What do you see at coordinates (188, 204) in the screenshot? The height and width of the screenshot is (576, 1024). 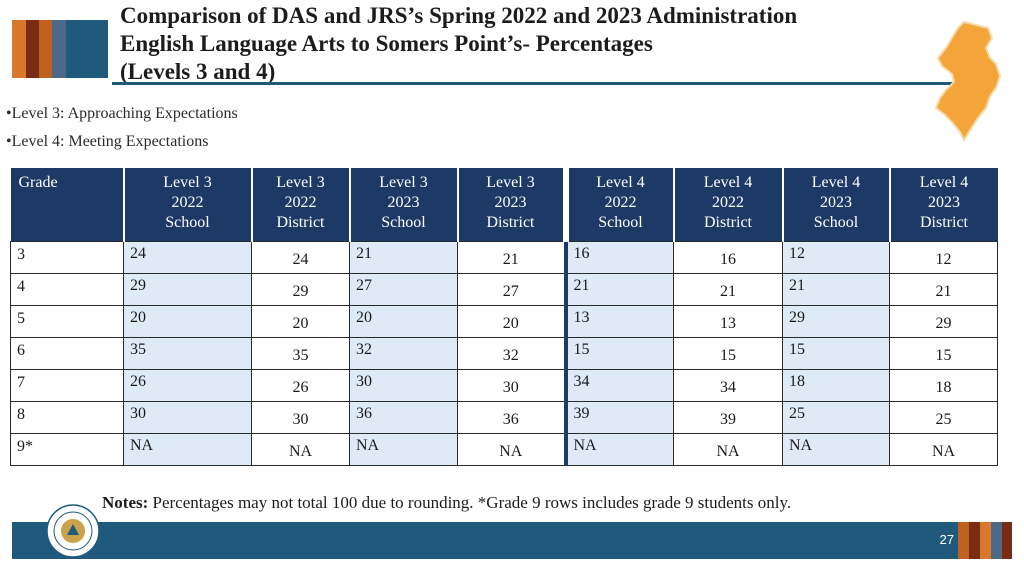 I see `header-l3-2022-school: Level 3 2022 School` at bounding box center [188, 204].